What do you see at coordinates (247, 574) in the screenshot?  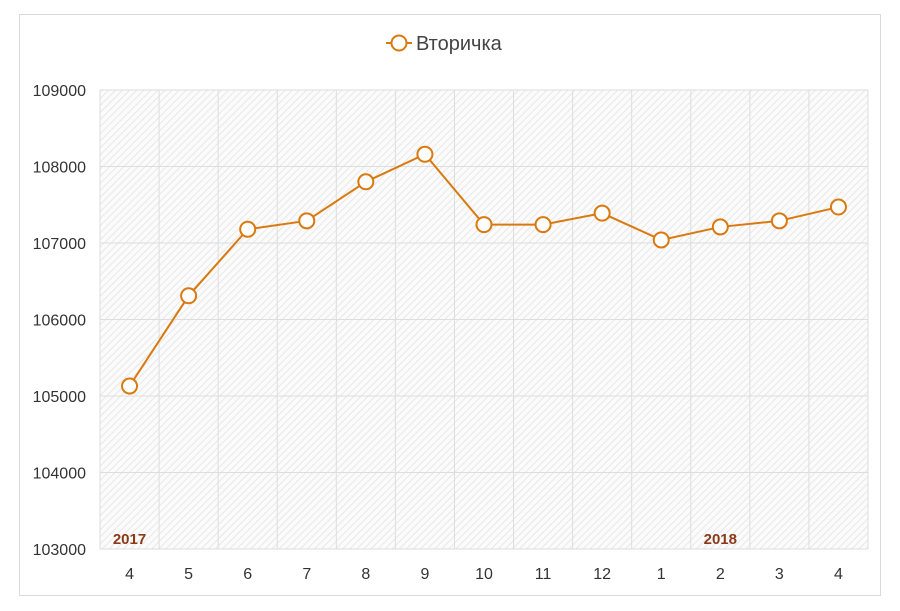 I see `x-tick-label: 6` at bounding box center [247, 574].